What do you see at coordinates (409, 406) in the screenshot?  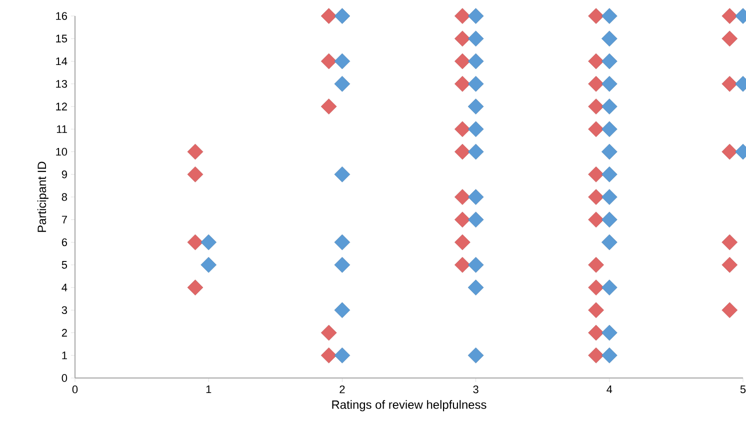 I see `x-axis-title: Ratings of review helpfulness` at bounding box center [409, 406].